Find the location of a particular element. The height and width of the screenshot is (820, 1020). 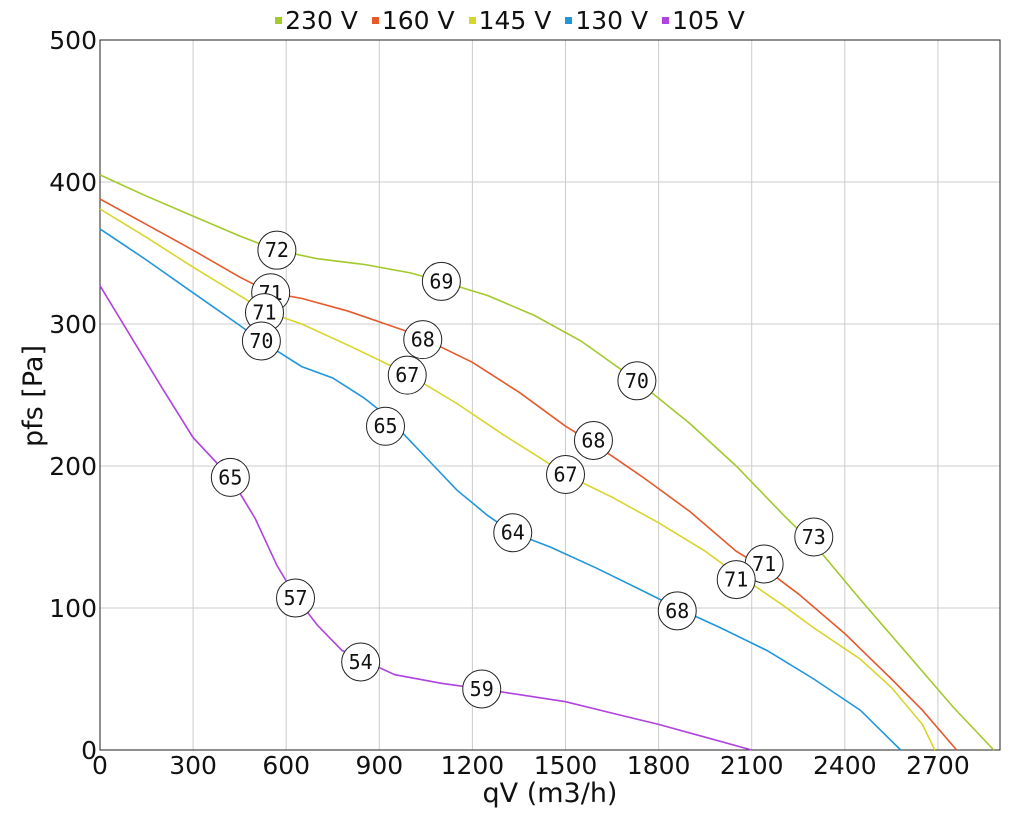

legend: 230 V 160 V 145 V 130 V 105 V is located at coordinates (510, 20).